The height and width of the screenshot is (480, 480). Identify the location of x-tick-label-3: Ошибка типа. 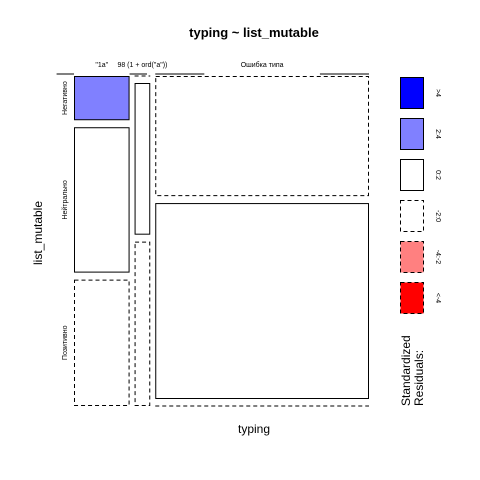
(262, 65).